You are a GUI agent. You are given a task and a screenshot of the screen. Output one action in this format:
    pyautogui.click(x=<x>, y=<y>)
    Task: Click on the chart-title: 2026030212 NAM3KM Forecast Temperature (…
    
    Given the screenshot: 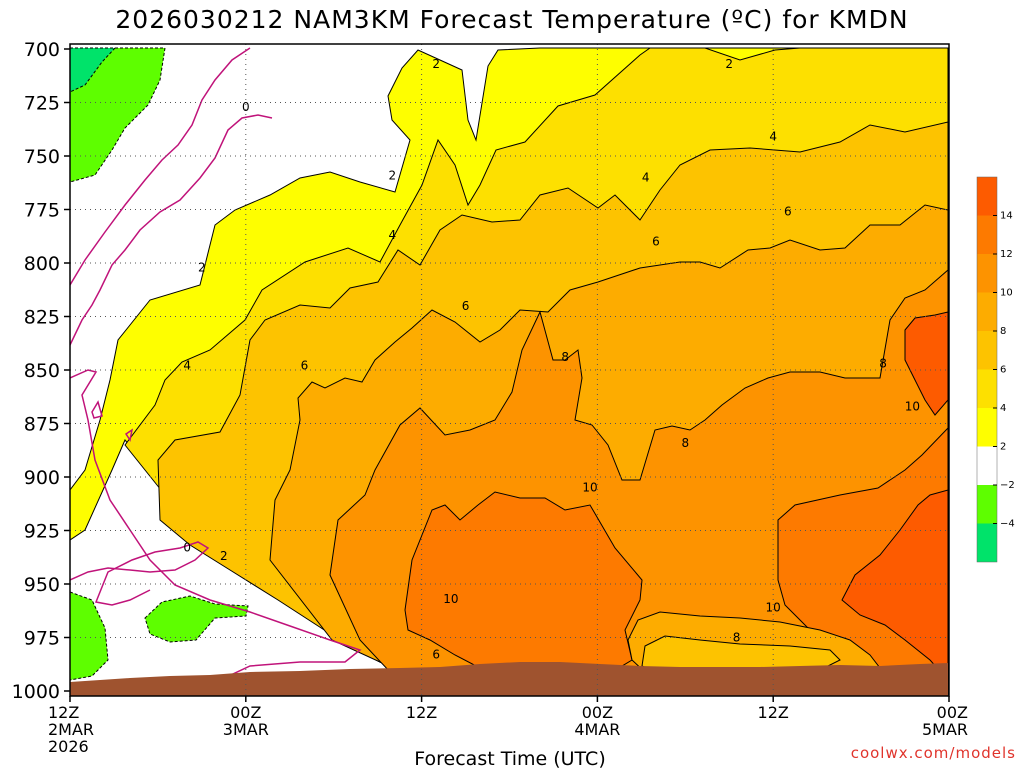 What is the action you would take?
    pyautogui.click(x=511, y=19)
    